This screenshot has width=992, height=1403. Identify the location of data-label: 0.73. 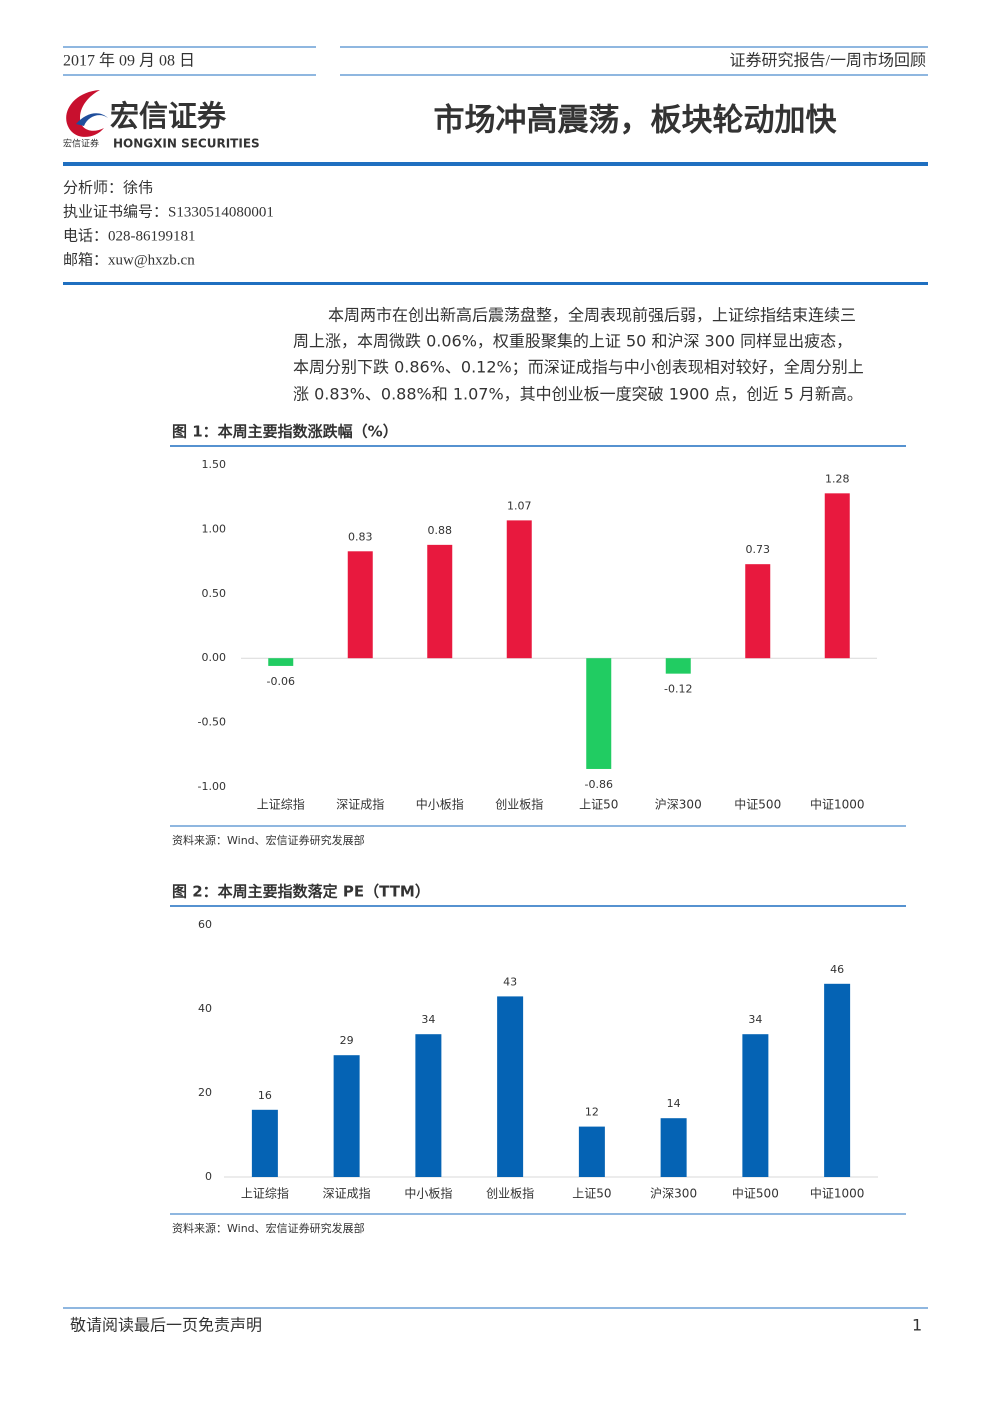
(758, 549).